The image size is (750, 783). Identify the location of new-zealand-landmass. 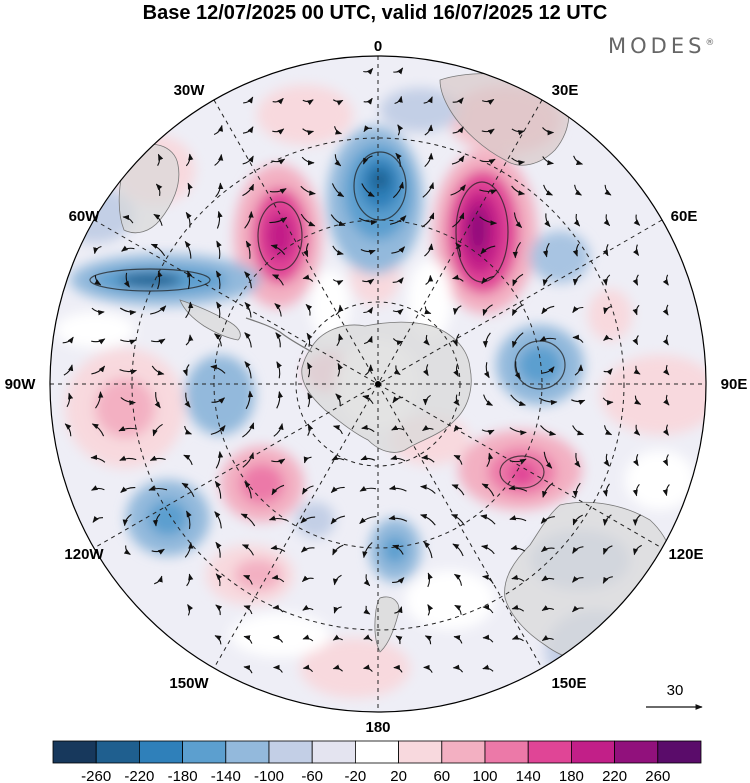
(387, 624).